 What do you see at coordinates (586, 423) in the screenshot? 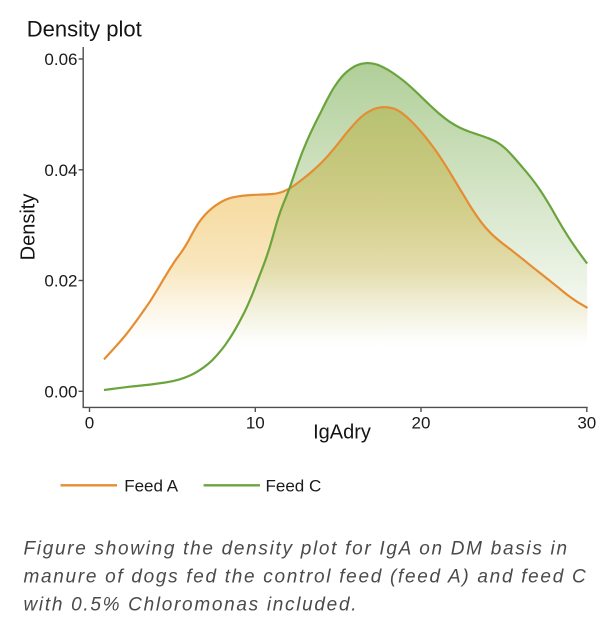
I see `svg-text: 30` at bounding box center [586, 423].